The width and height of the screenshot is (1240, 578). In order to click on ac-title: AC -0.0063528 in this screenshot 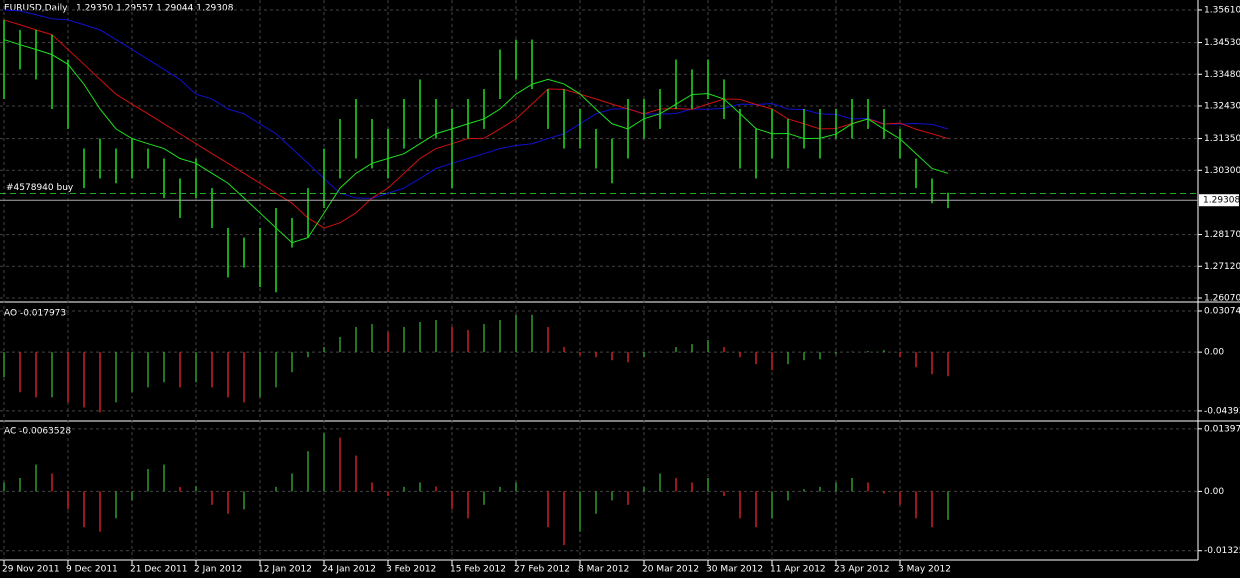, I will do `click(37, 432)`.